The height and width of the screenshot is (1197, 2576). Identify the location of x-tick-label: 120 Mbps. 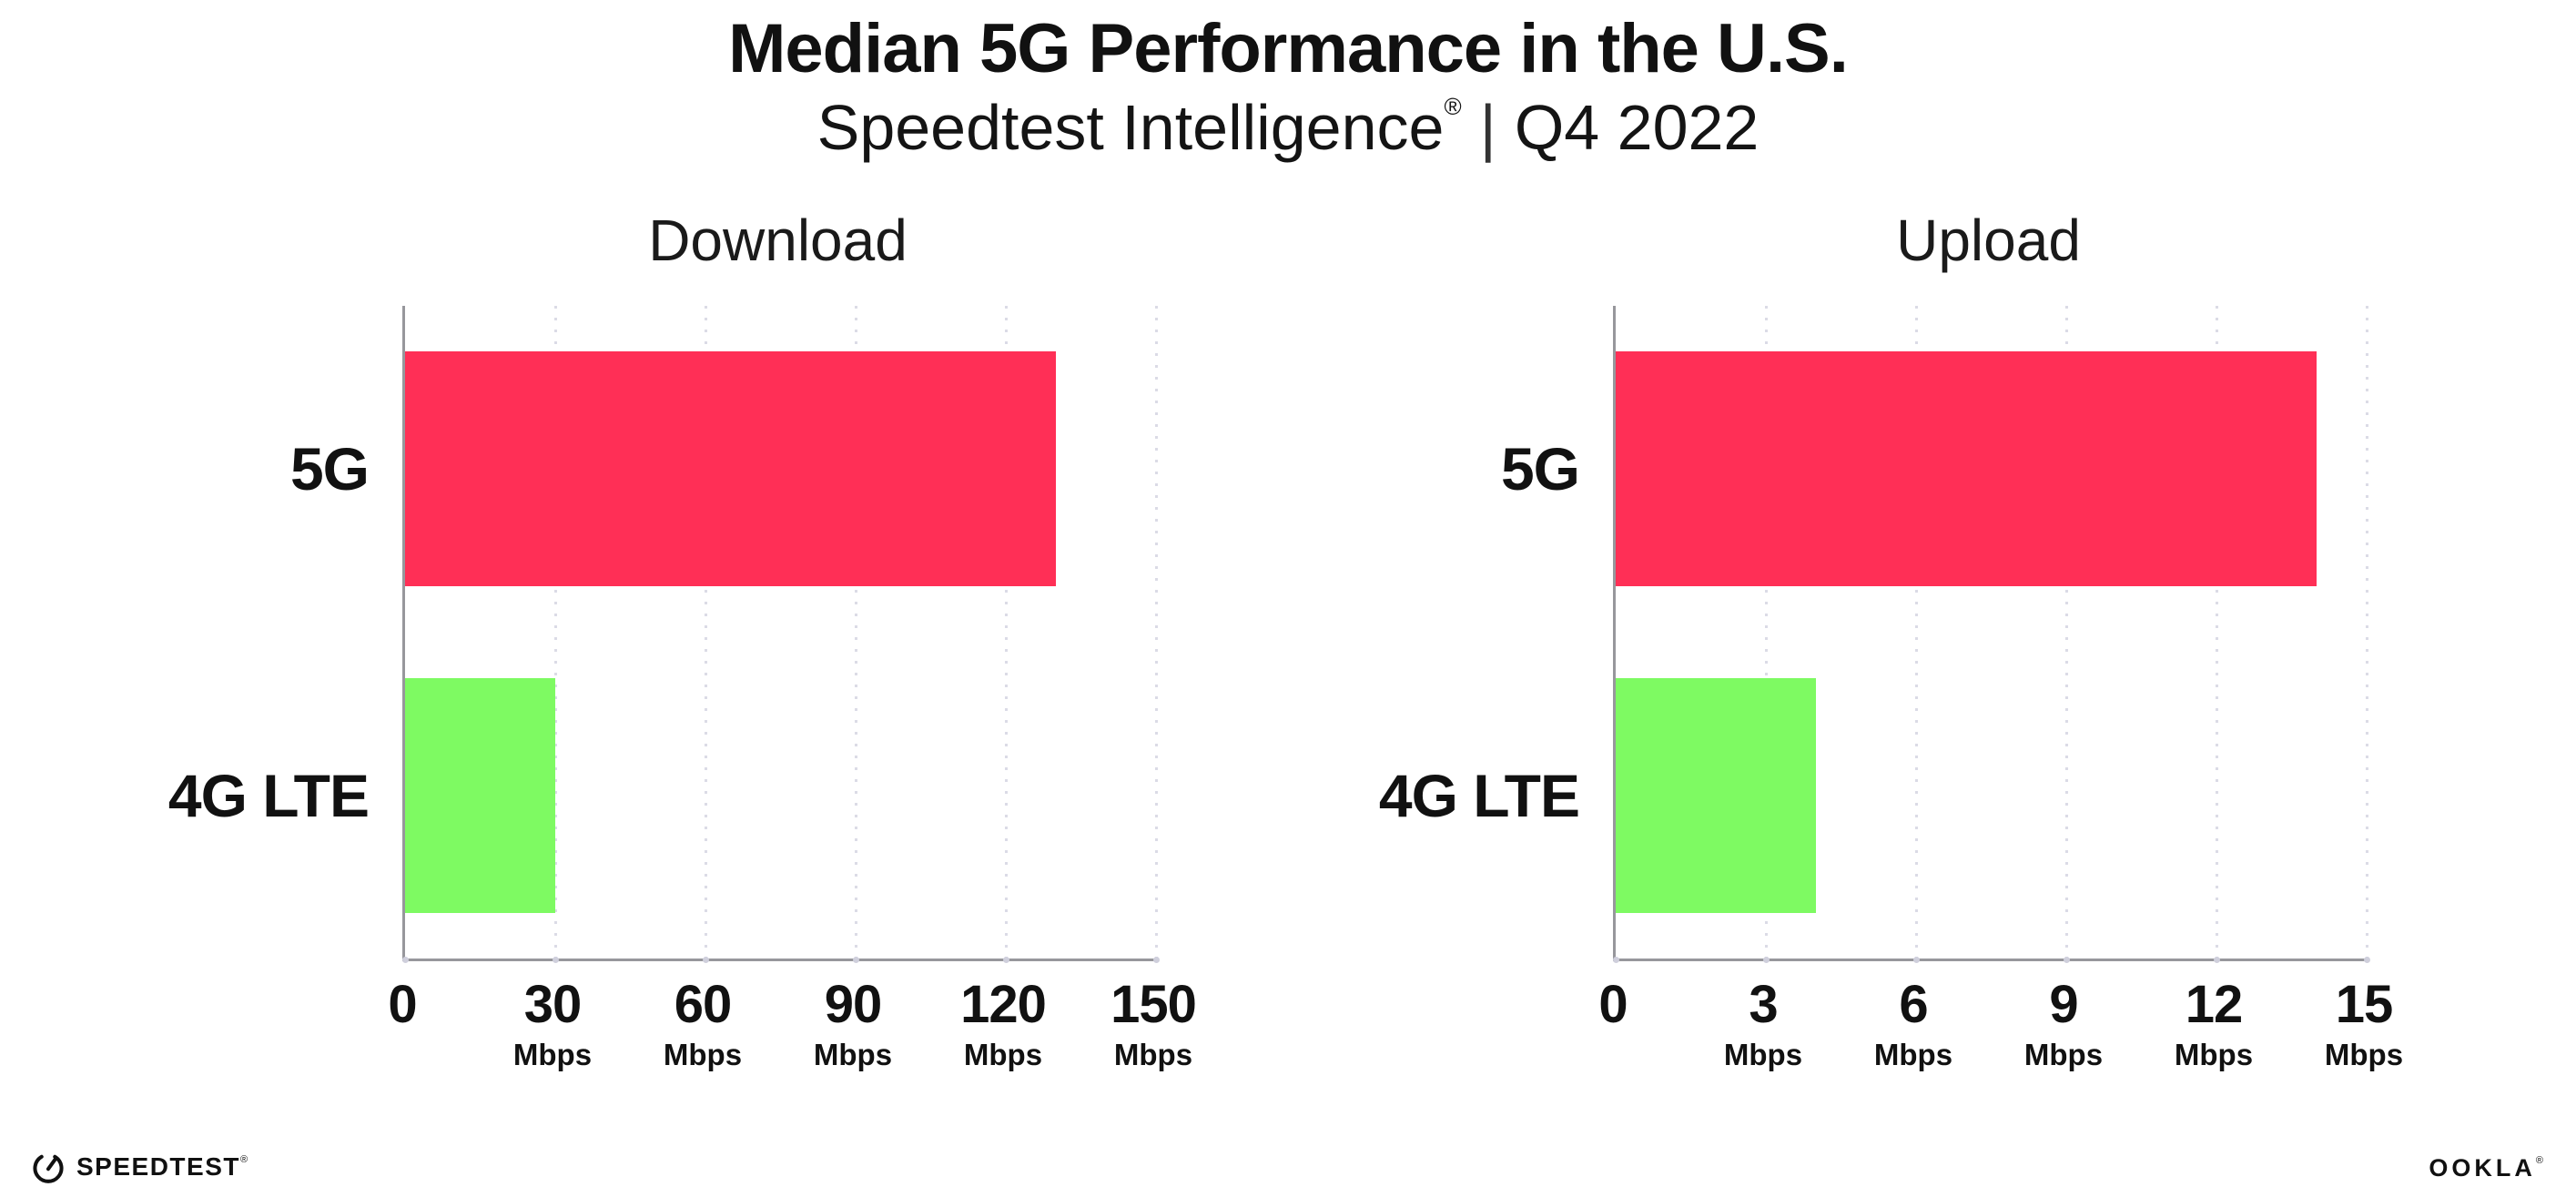
(1003, 1023).